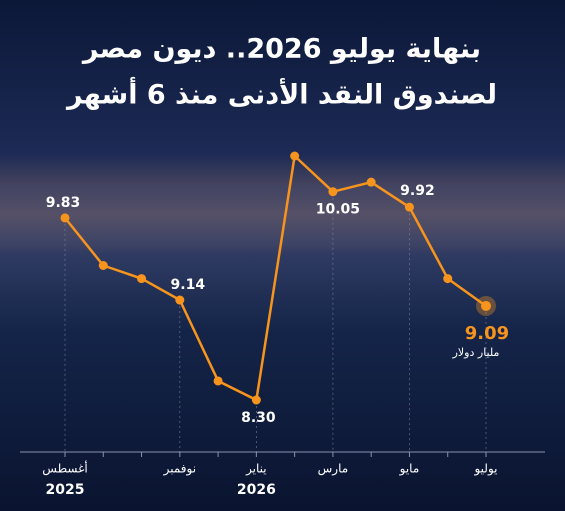 This screenshot has height=511, width=565. I want to click on x-tick-label: أغسطس, so click(64, 469).